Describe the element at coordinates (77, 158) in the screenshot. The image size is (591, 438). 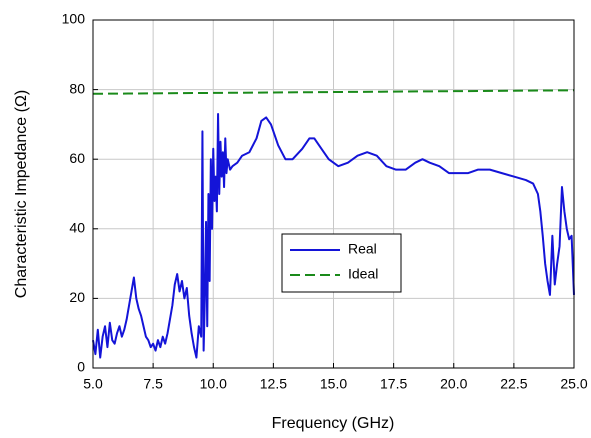
I see `y-tick-label: 60` at that location.